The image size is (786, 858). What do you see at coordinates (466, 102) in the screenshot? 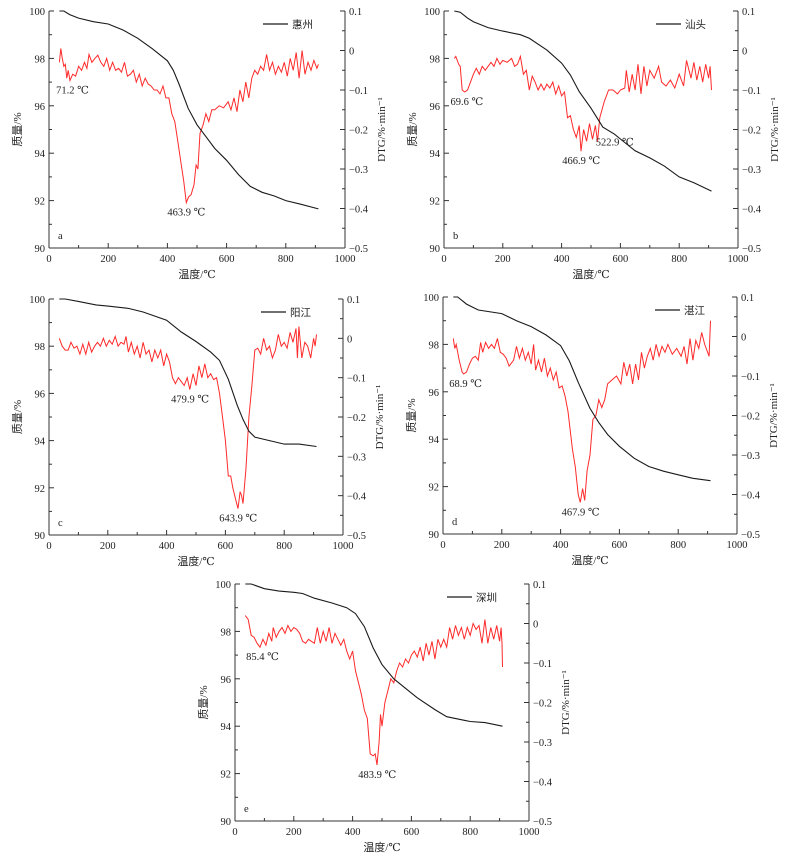
I see `peak-label: 69.6 ℃` at bounding box center [466, 102].